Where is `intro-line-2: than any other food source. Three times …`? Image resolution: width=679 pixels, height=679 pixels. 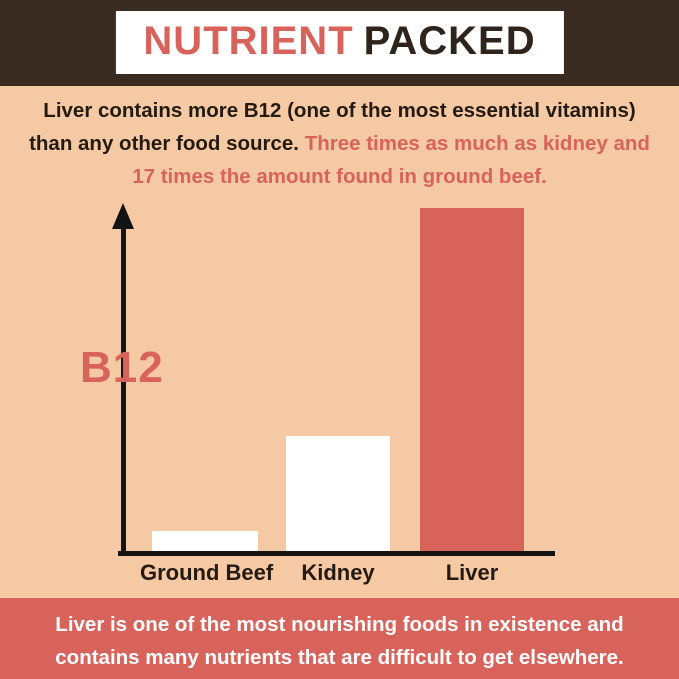
intro-line-2: than any other food source. Three times … is located at coordinates (339, 143).